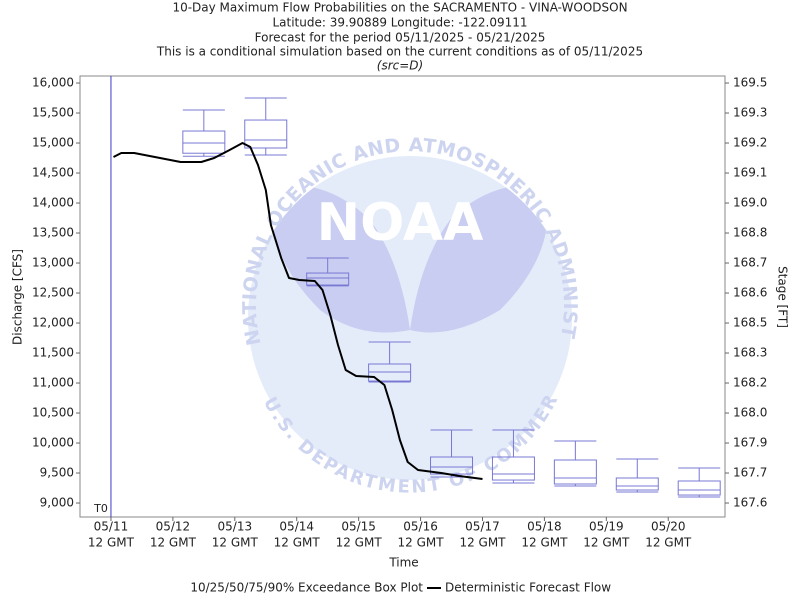 This screenshot has width=800, height=600. Describe the element at coordinates (750, 173) in the screenshot. I see `y2-tick-label: 169.1` at that location.